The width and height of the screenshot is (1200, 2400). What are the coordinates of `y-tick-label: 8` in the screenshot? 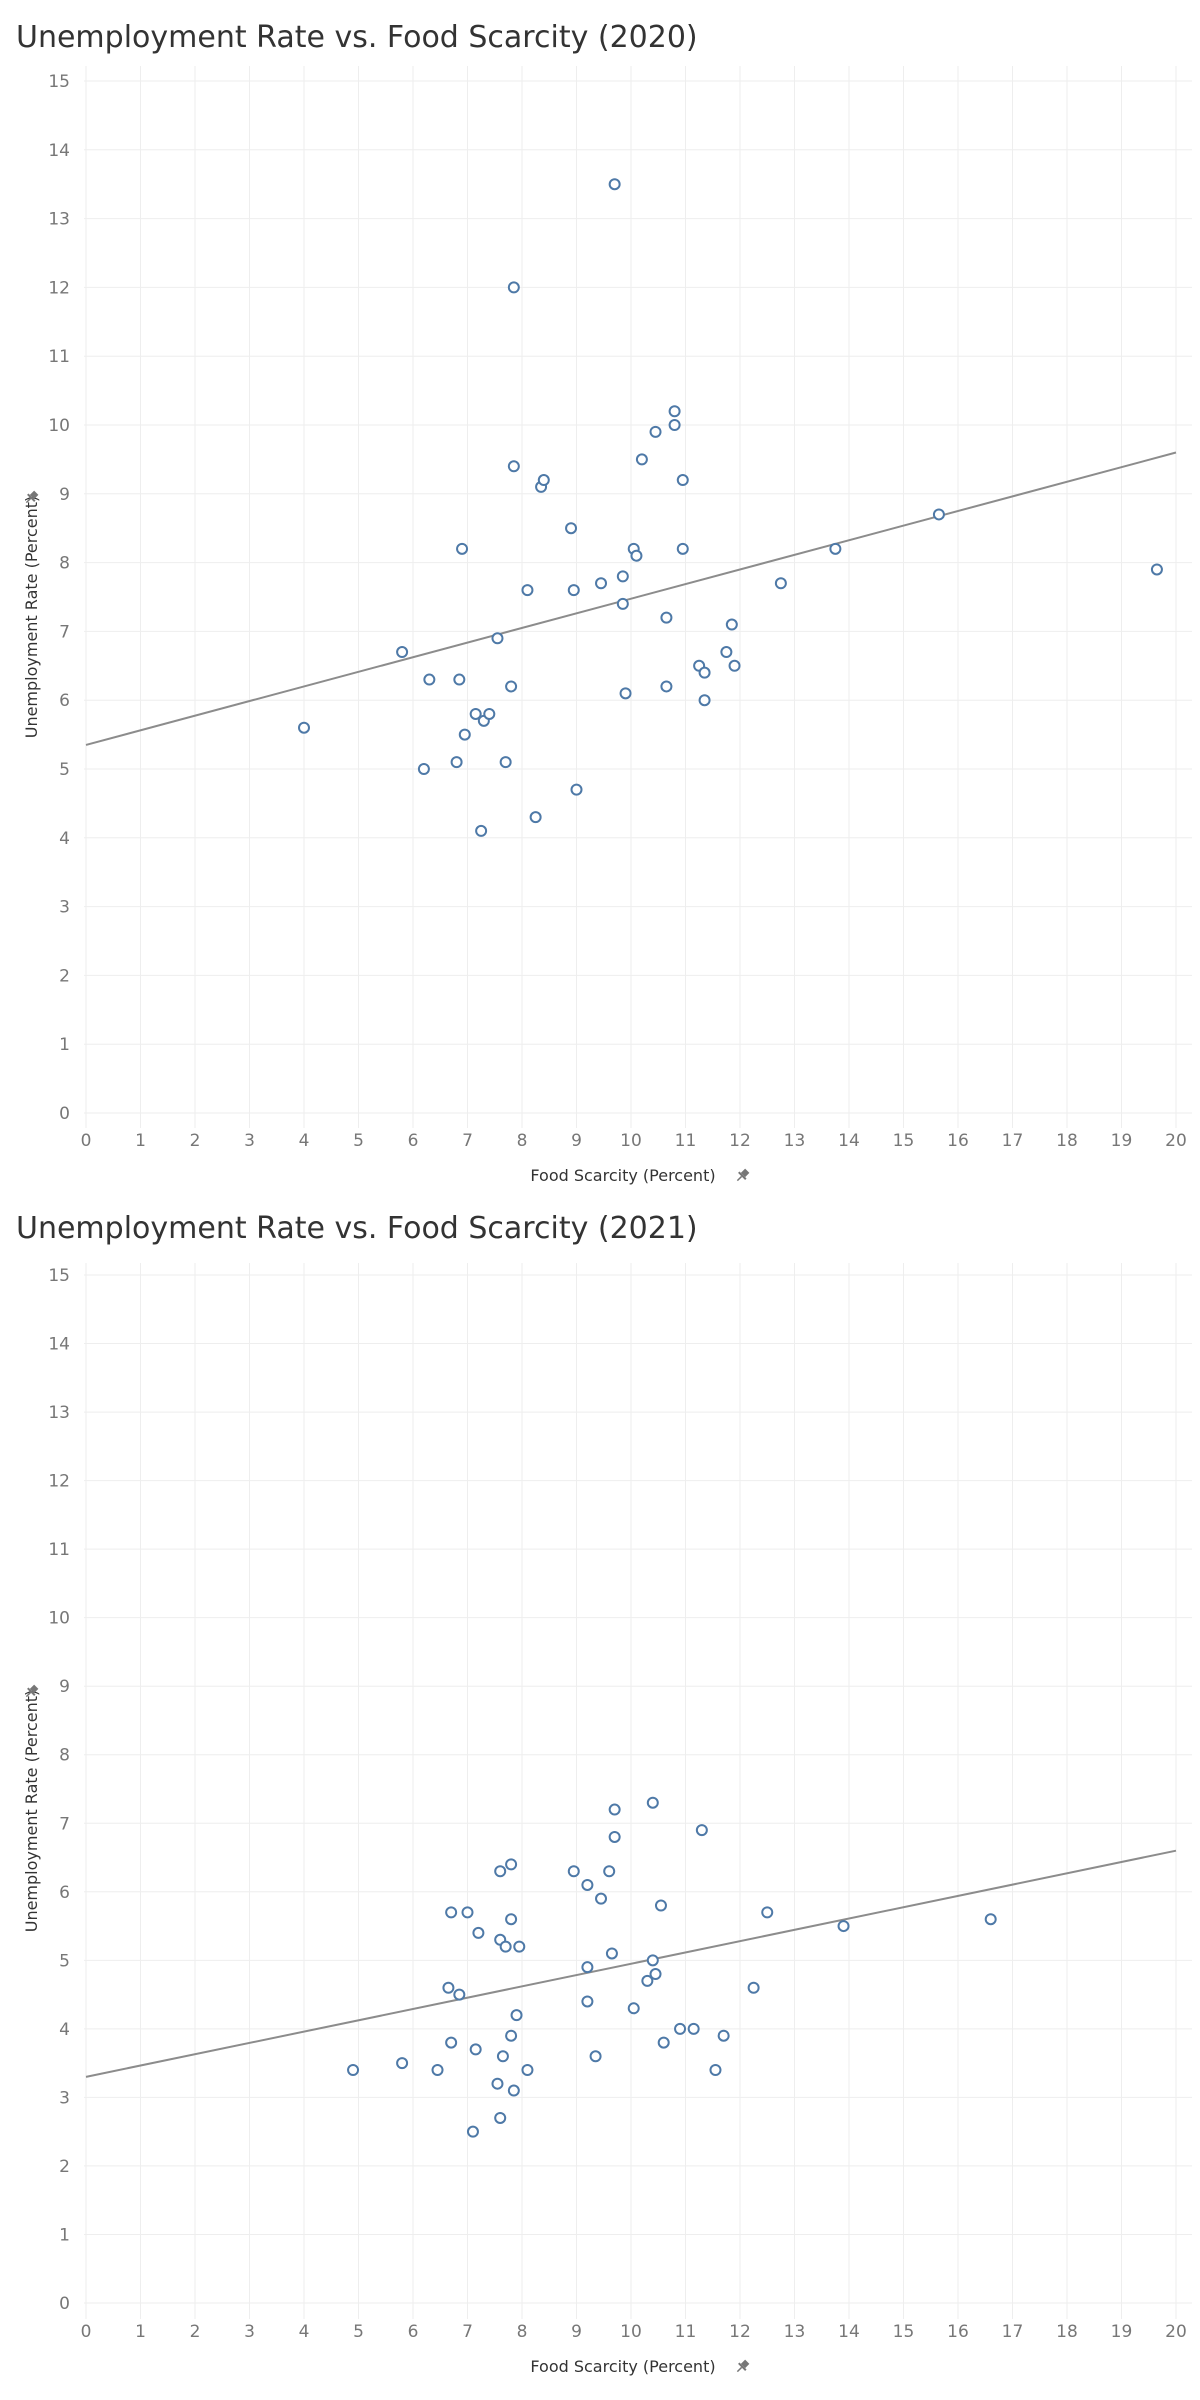 It's located at (64, 564).